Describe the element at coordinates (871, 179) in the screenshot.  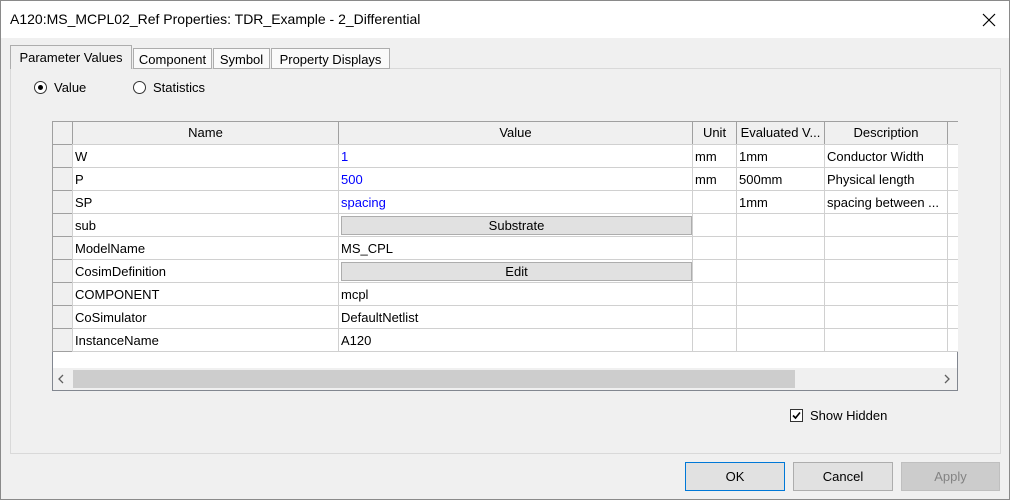
I see `cell-text: Physical length` at that location.